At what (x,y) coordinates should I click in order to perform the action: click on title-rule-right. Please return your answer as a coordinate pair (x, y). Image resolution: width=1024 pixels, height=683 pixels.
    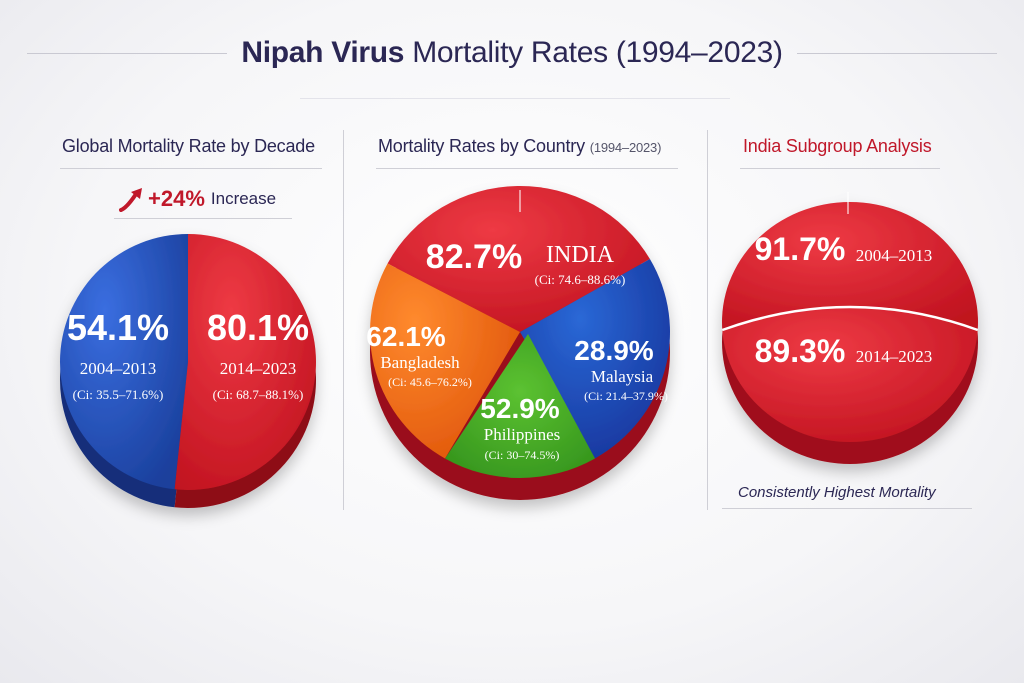
    Looking at the image, I should click on (896, 53).